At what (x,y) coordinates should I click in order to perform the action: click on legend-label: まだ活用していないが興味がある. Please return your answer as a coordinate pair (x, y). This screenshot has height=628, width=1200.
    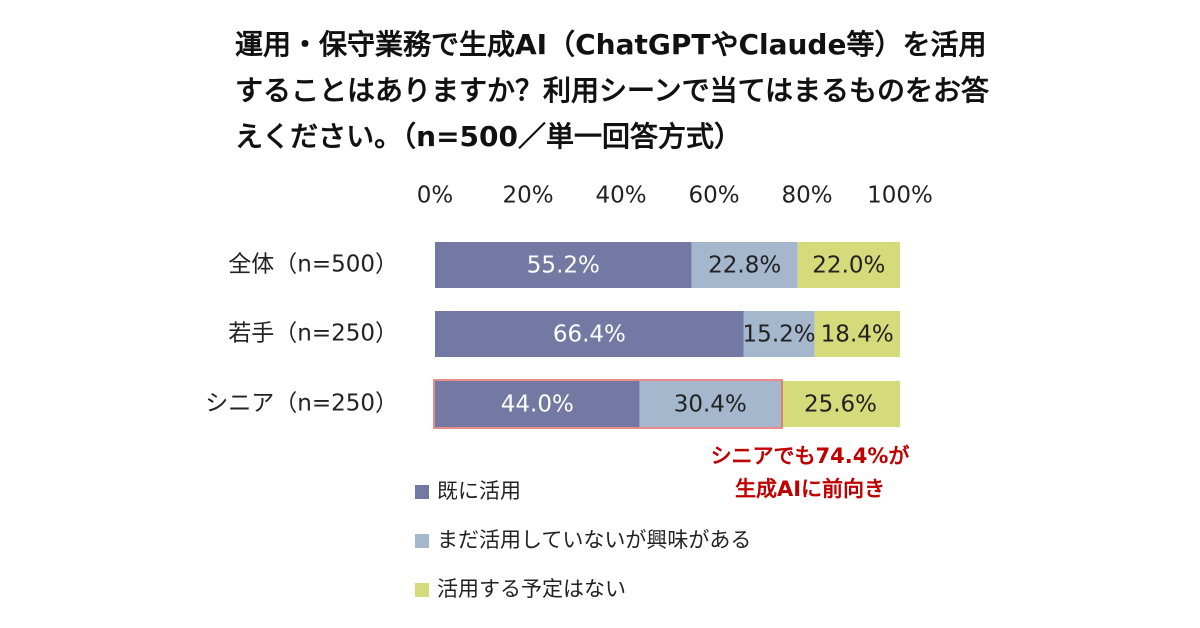
    Looking at the image, I should click on (594, 540).